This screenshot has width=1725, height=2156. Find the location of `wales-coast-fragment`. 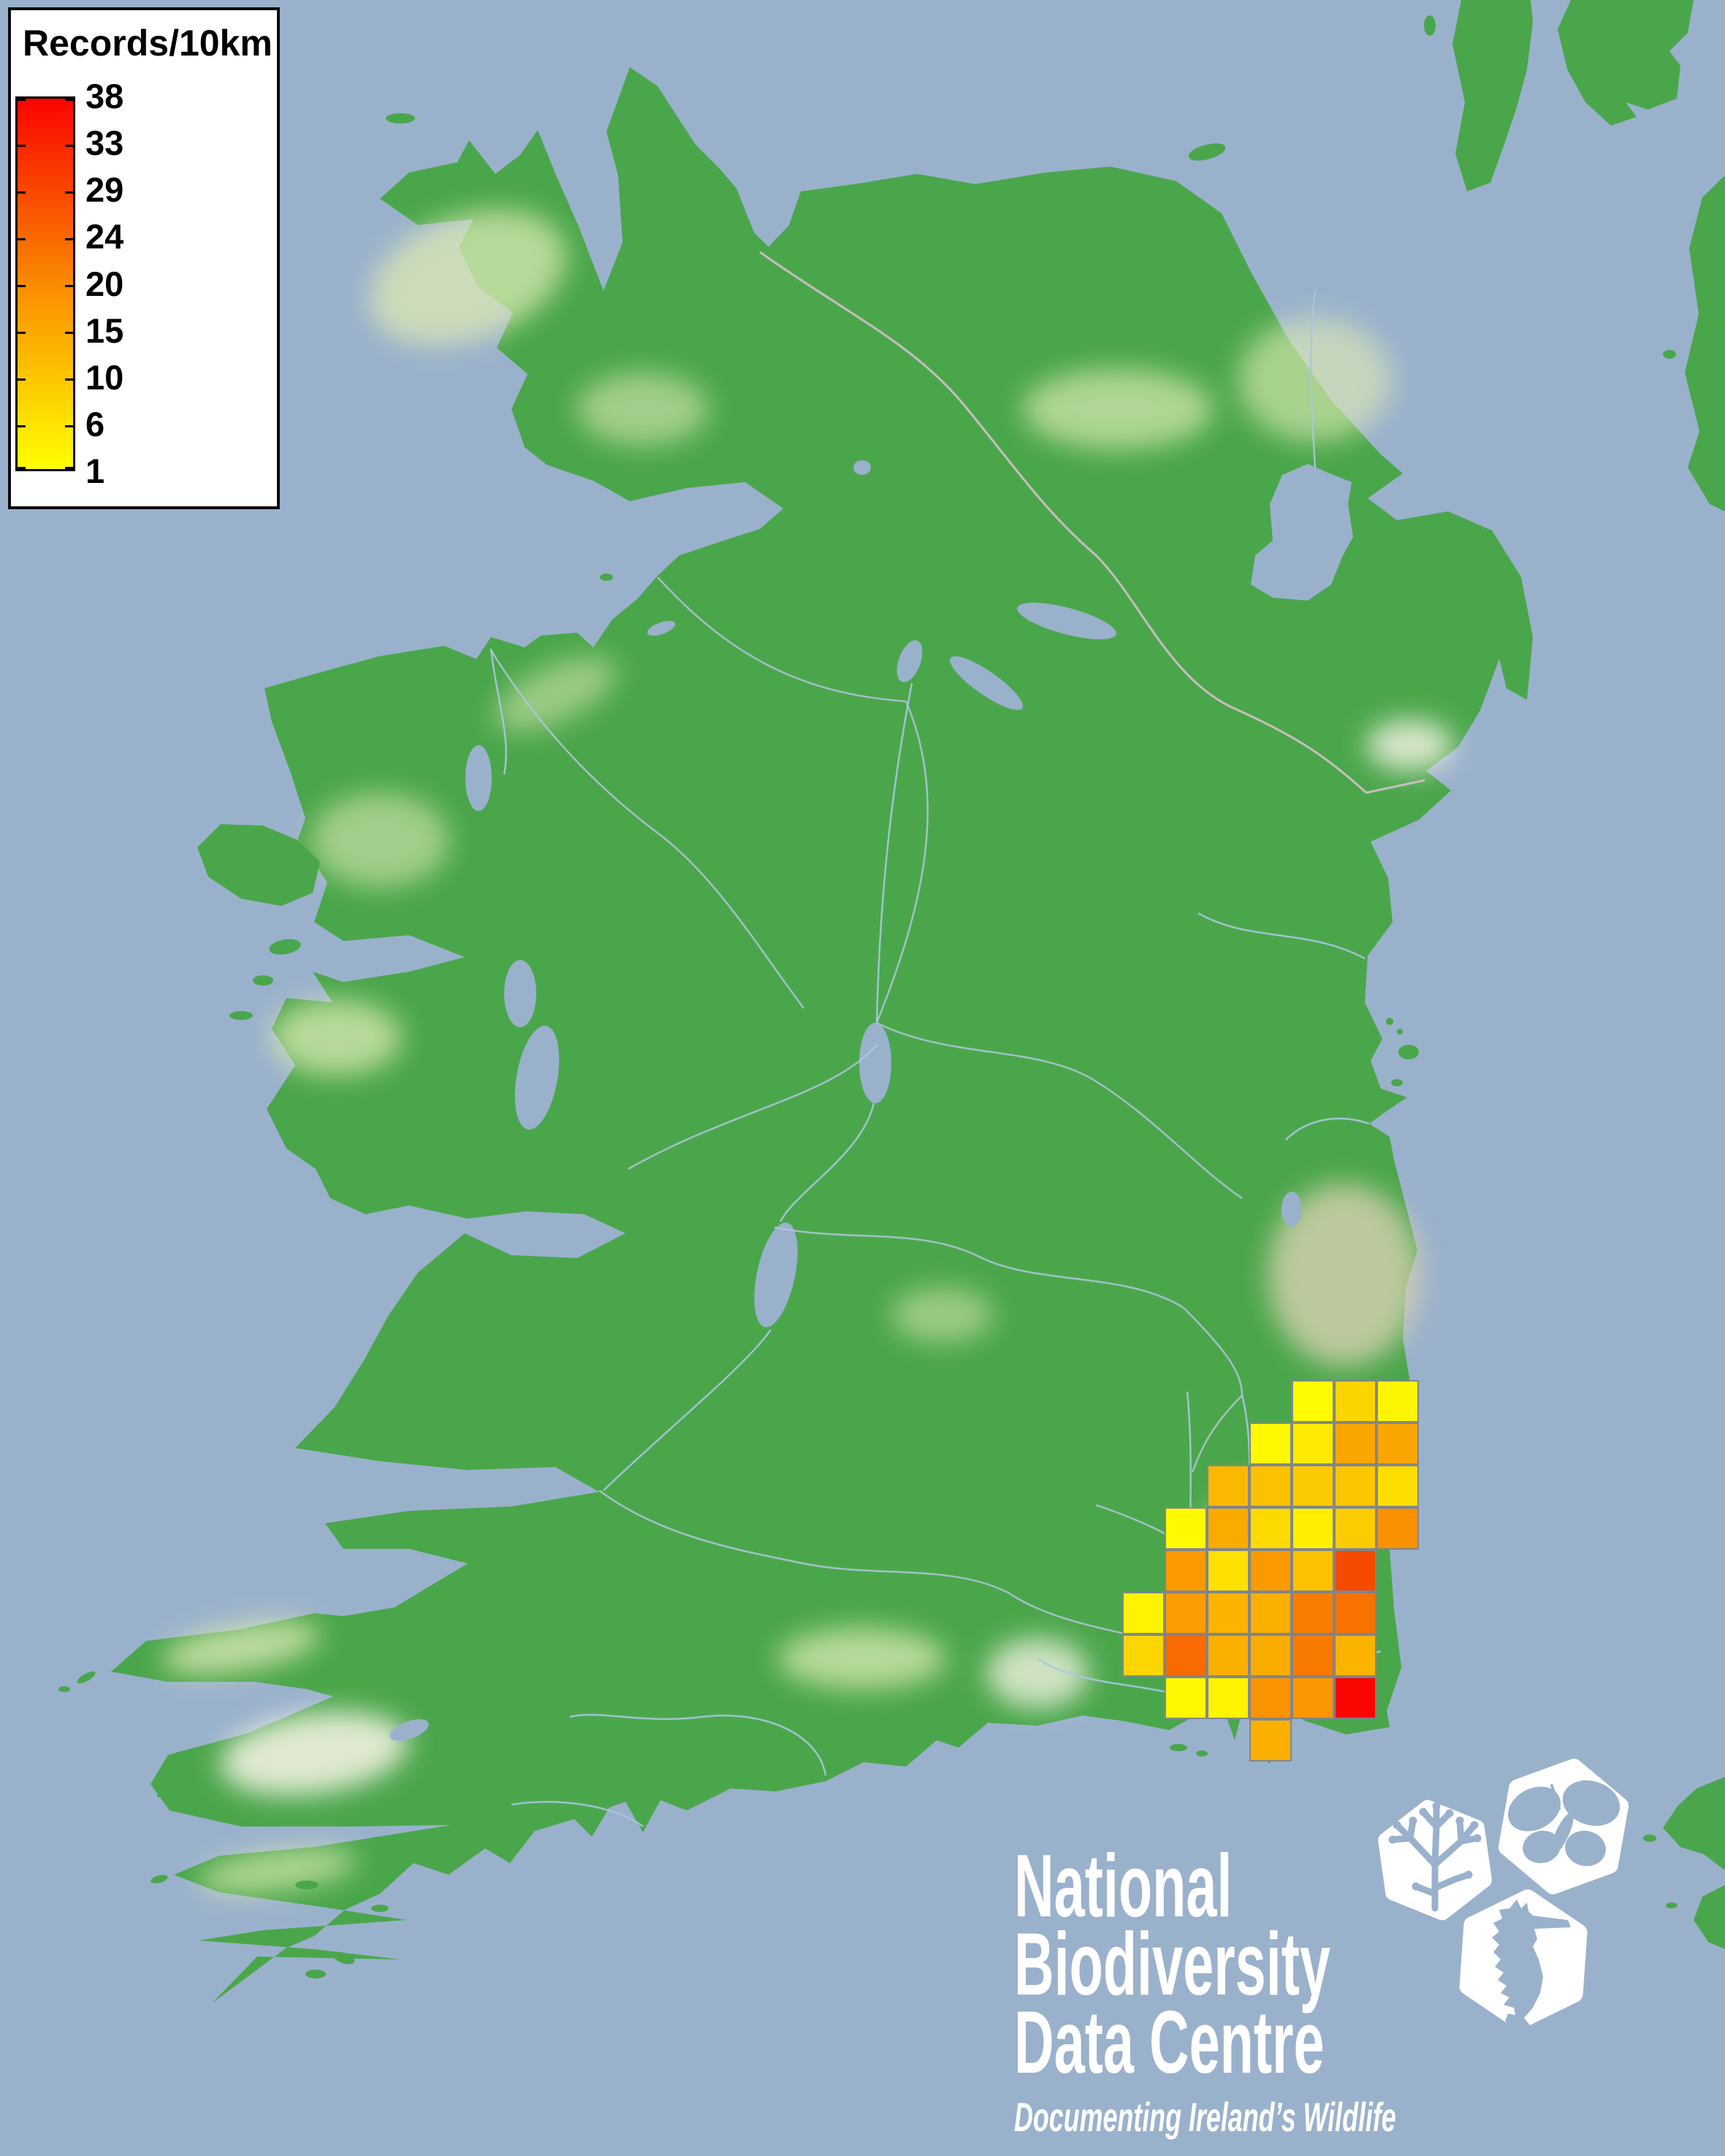

wales-coast-fragment is located at coordinates (1684, 1863).